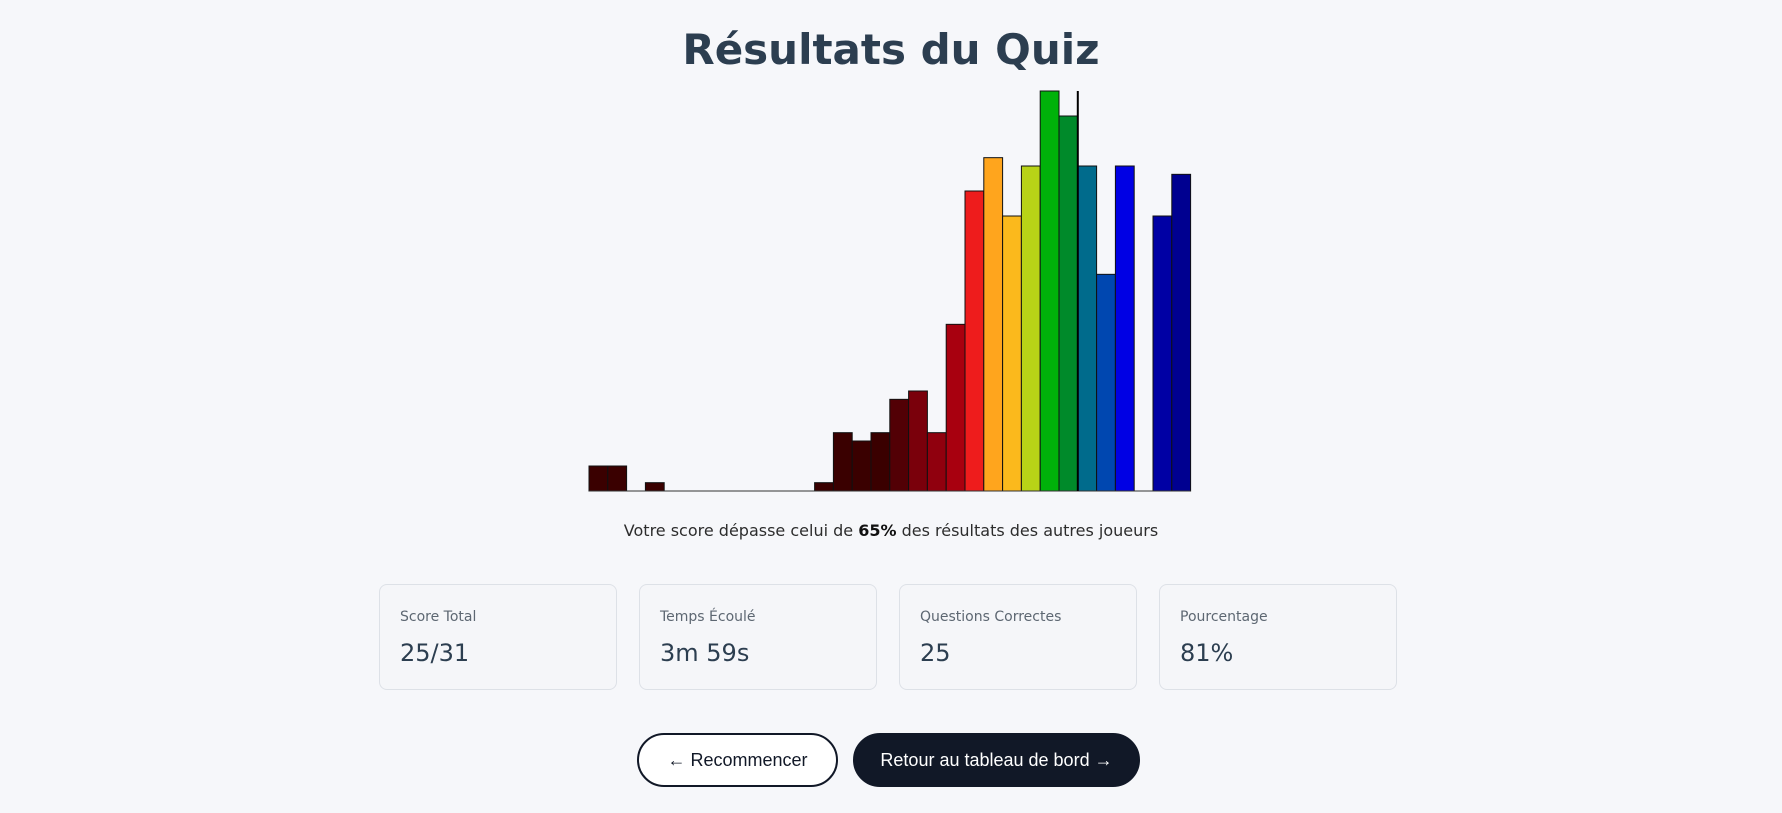 The width and height of the screenshot is (1782, 813). Describe the element at coordinates (935, 653) in the screenshot. I see `stat-value: 25` at that location.